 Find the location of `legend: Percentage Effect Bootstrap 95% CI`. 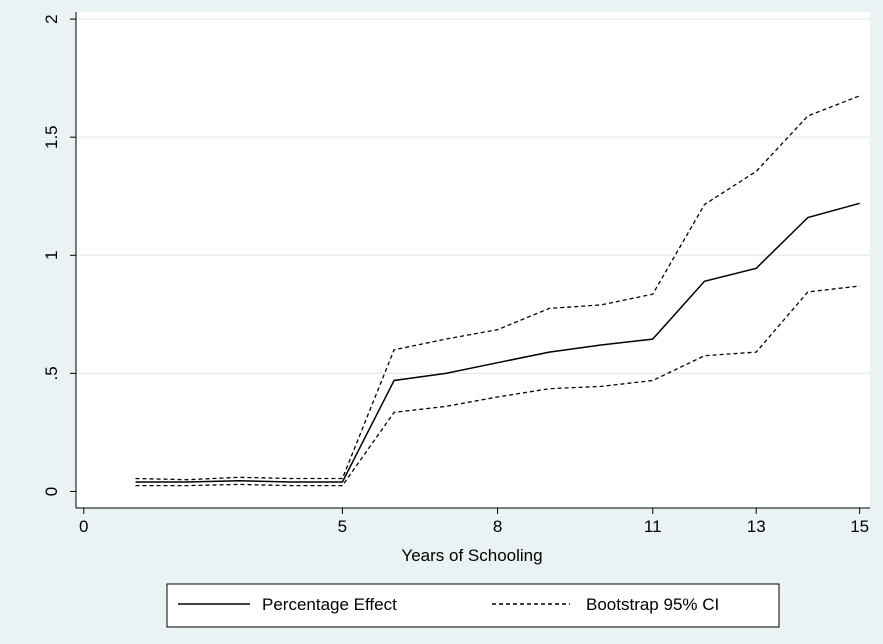

legend: Percentage Effect Bootstrap 95% CI is located at coordinates (473, 605).